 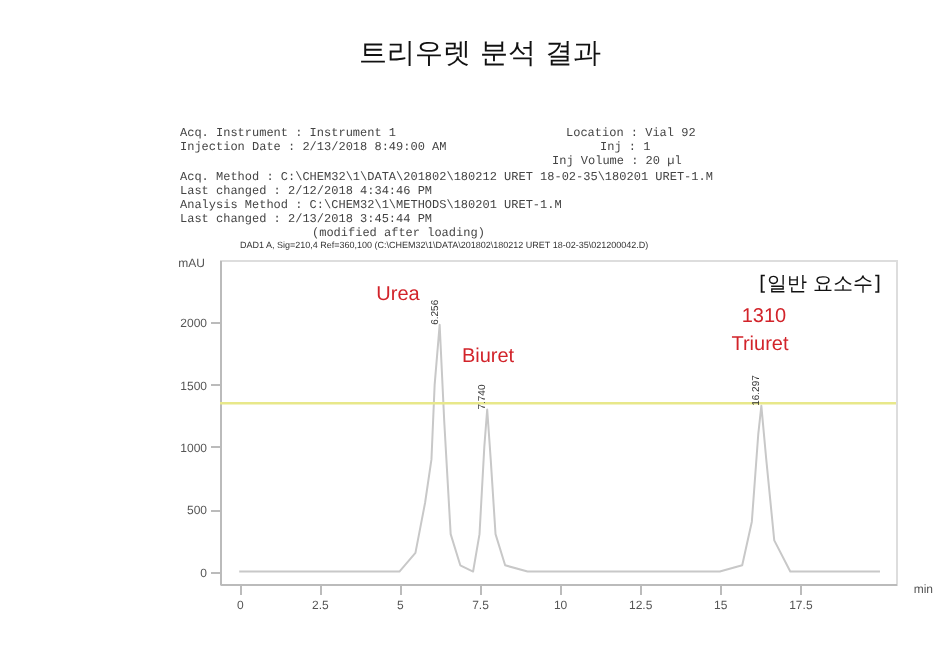 I want to click on chart-title: 트리우렛 분석 결과, so click(x=480, y=54).